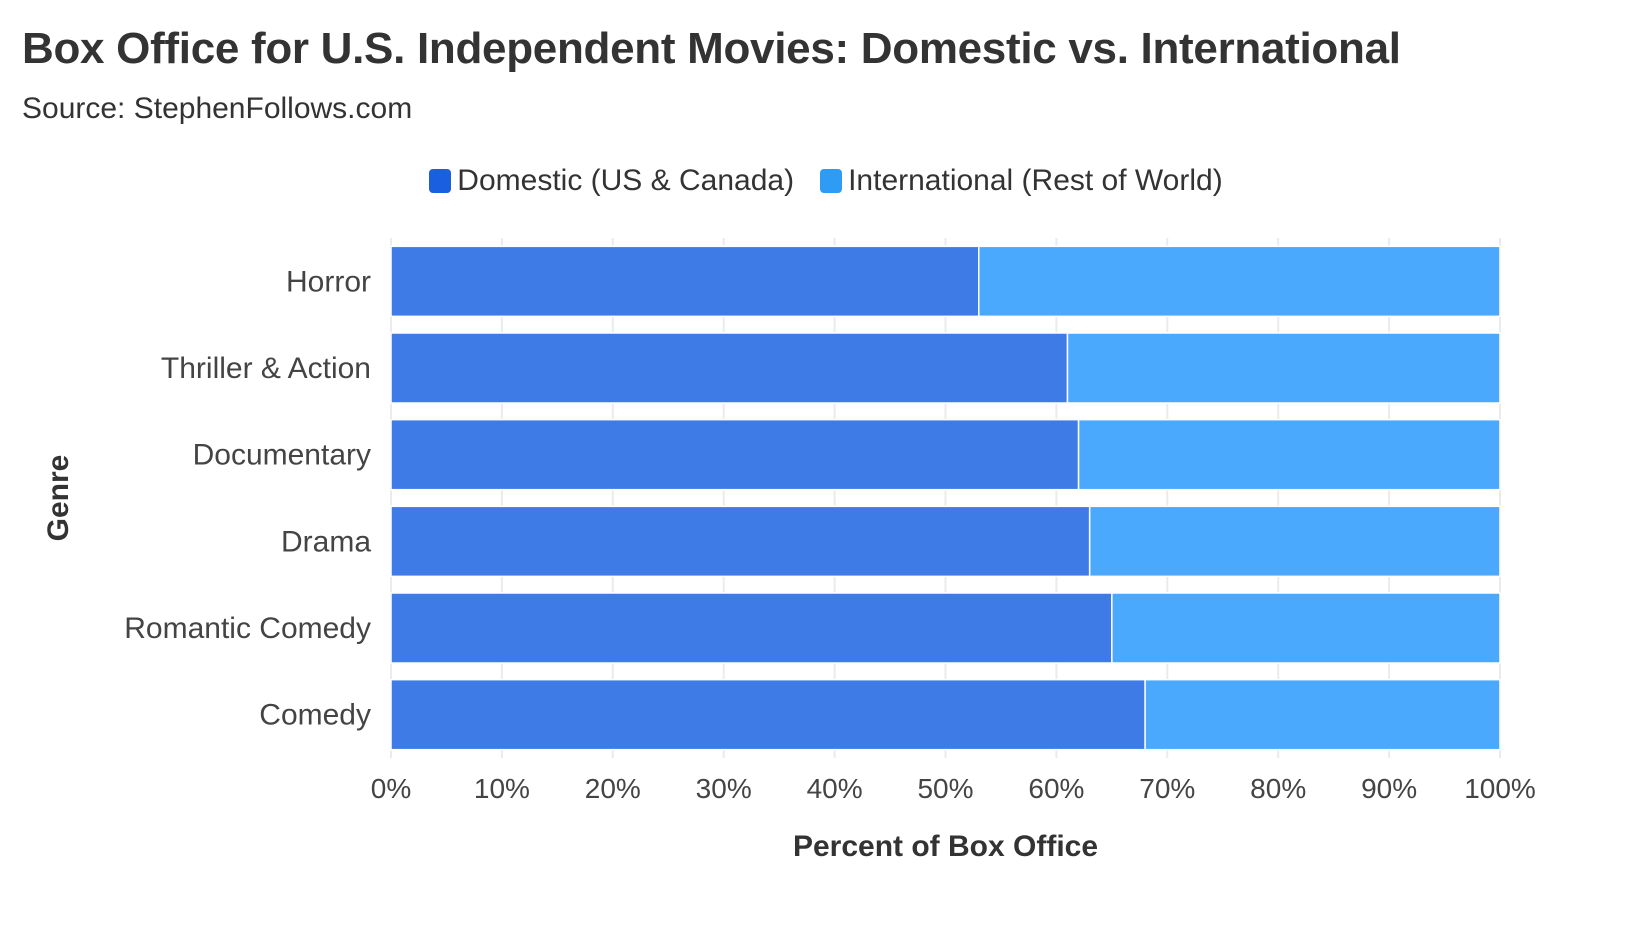 The height and width of the screenshot is (952, 1652). Describe the element at coordinates (217, 108) in the screenshot. I see `chart-subtitle: Source: StephenFollows.com` at that location.